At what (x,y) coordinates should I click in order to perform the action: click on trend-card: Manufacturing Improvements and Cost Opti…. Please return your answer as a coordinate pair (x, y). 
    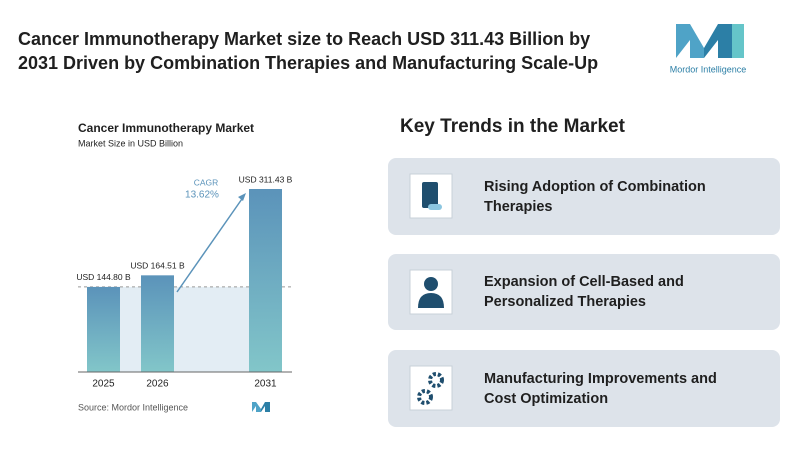
    Looking at the image, I should click on (584, 388).